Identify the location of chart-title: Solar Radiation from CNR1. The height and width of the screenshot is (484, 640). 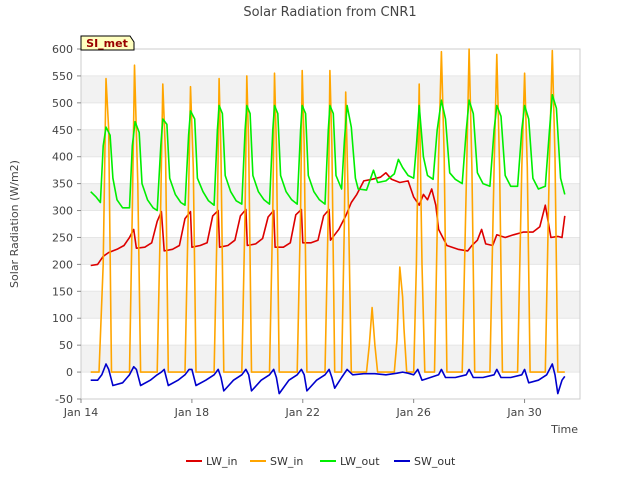
(329, 12).